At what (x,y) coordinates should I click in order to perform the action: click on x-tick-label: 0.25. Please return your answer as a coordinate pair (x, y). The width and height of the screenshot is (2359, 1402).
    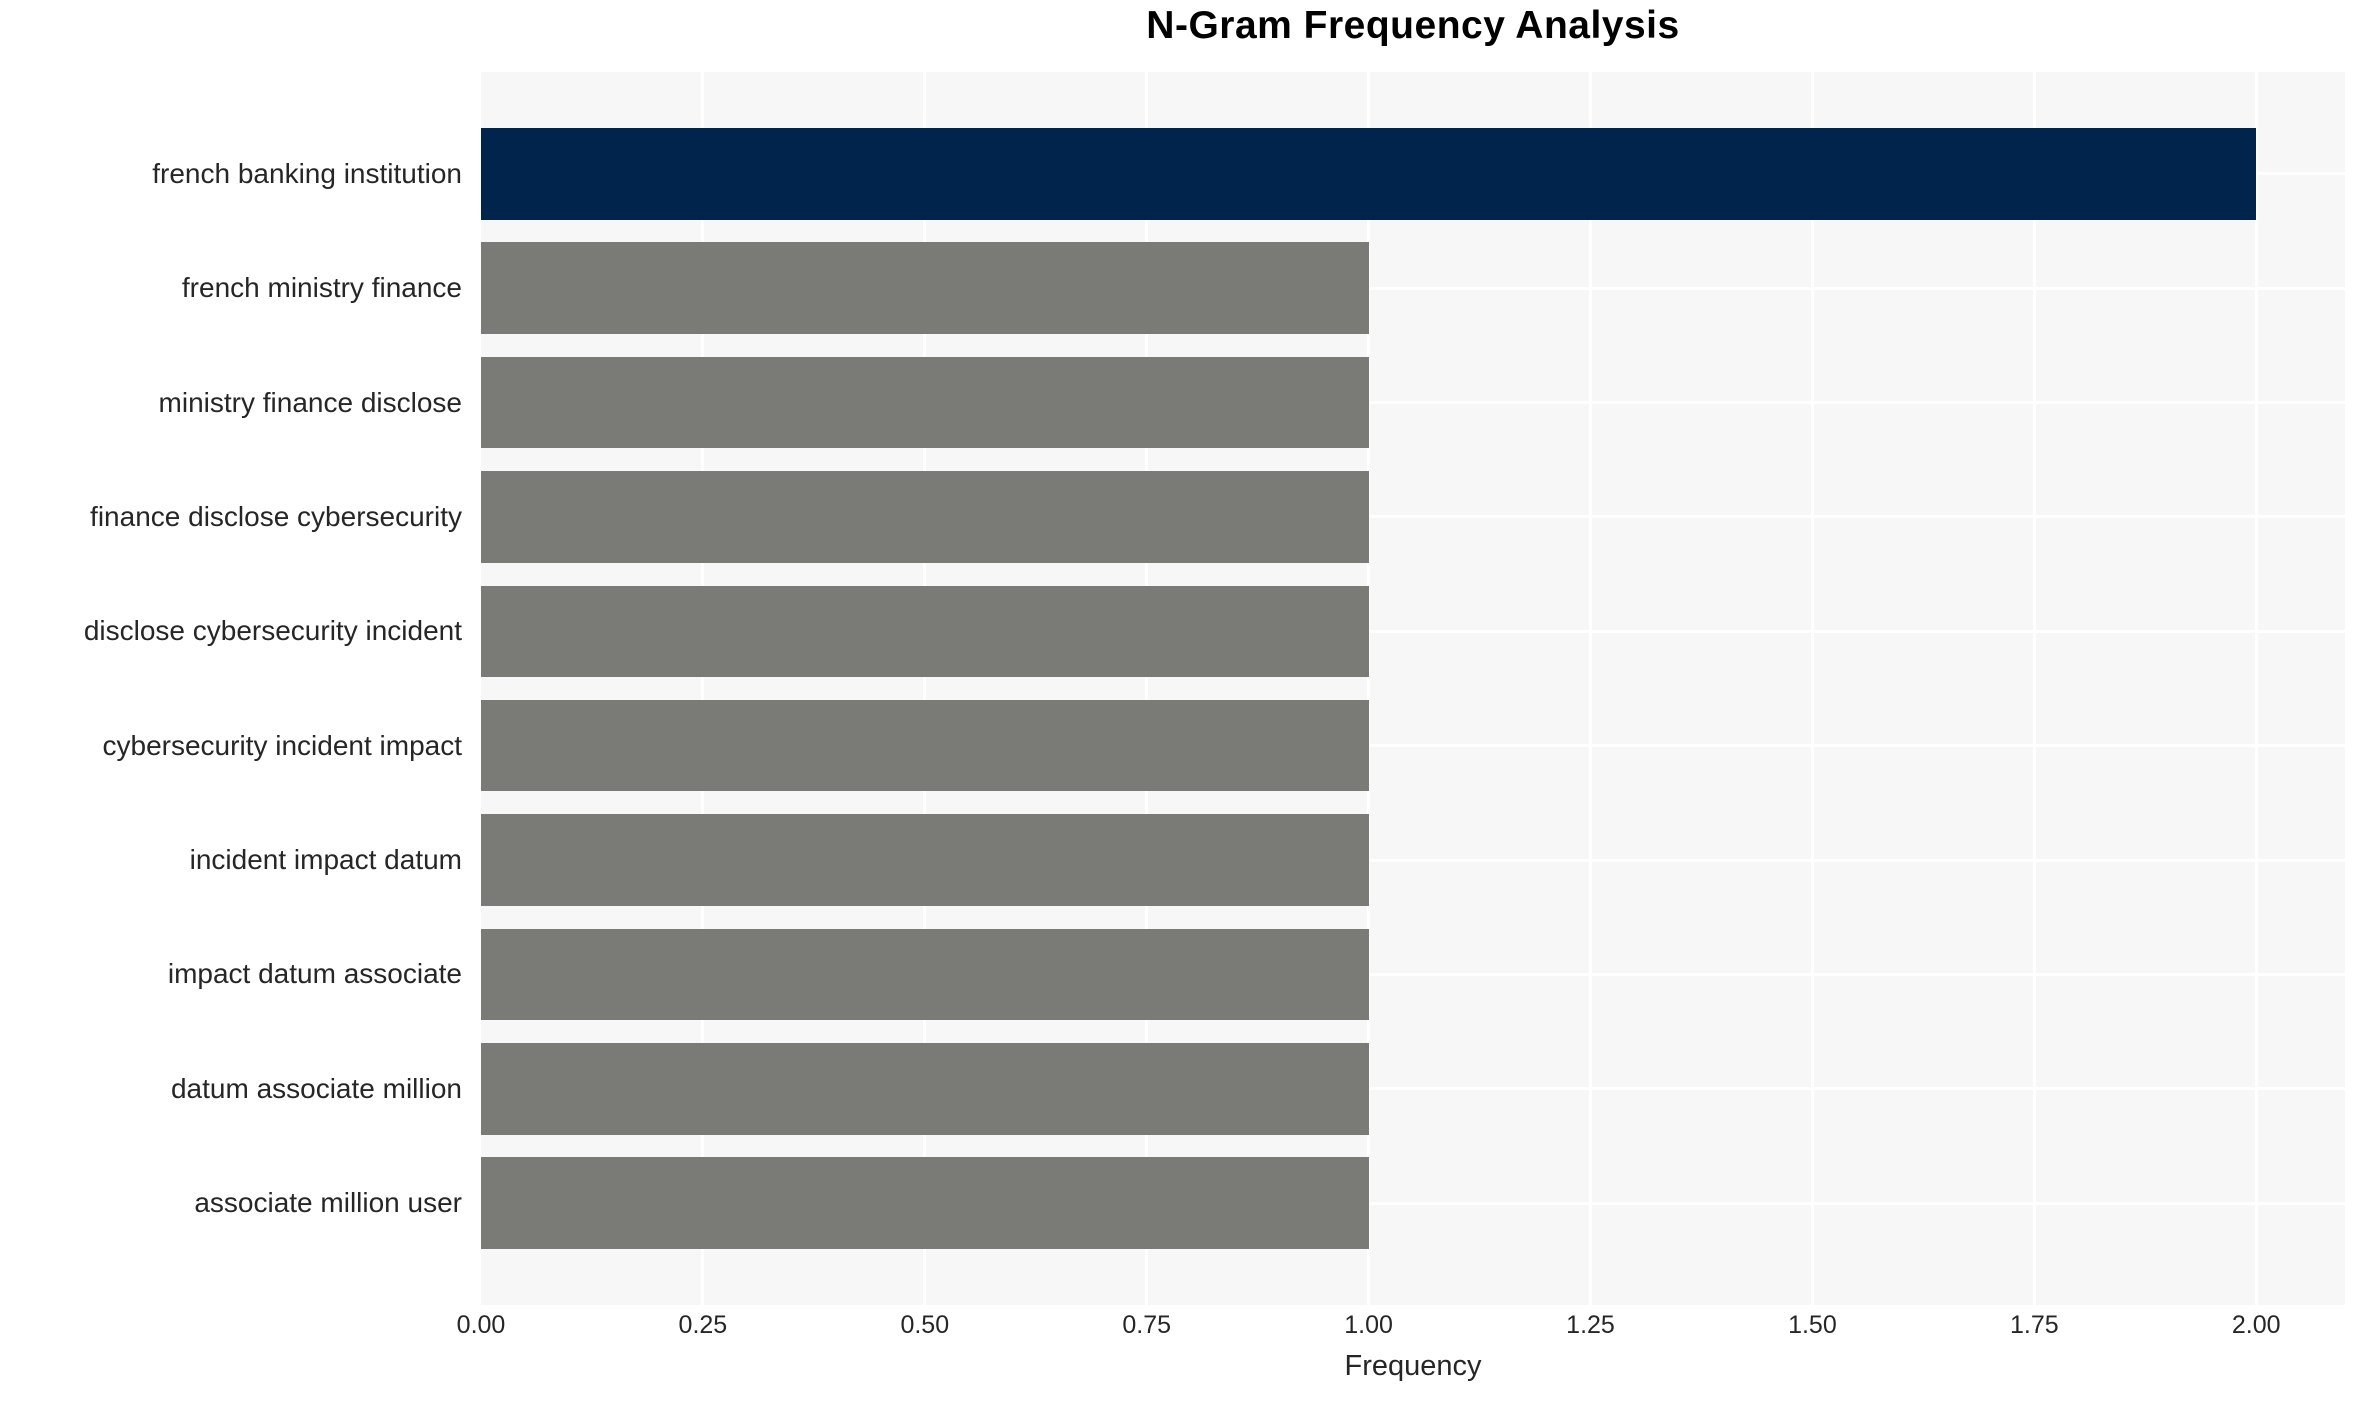
    Looking at the image, I should click on (703, 1325).